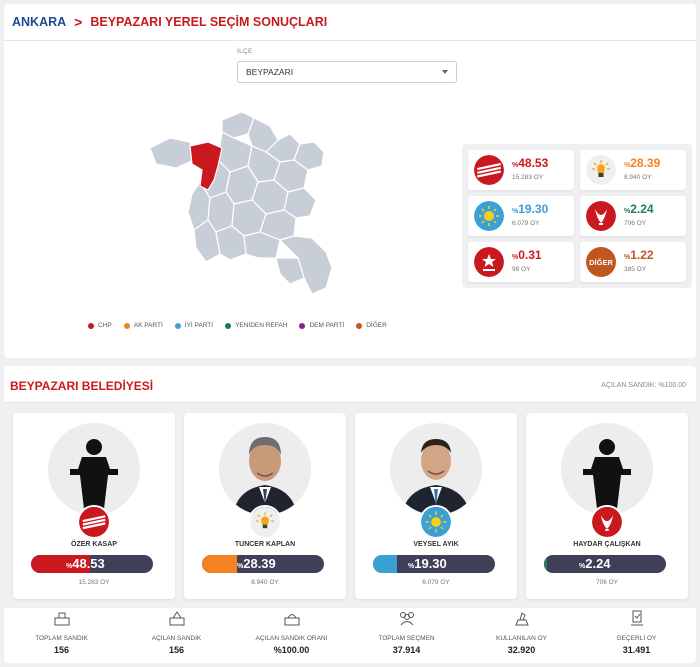  Describe the element at coordinates (291, 631) in the screenshot. I see `stat-opened-ratio: AÇILAN SANDIK ORANI %100.00` at that location.